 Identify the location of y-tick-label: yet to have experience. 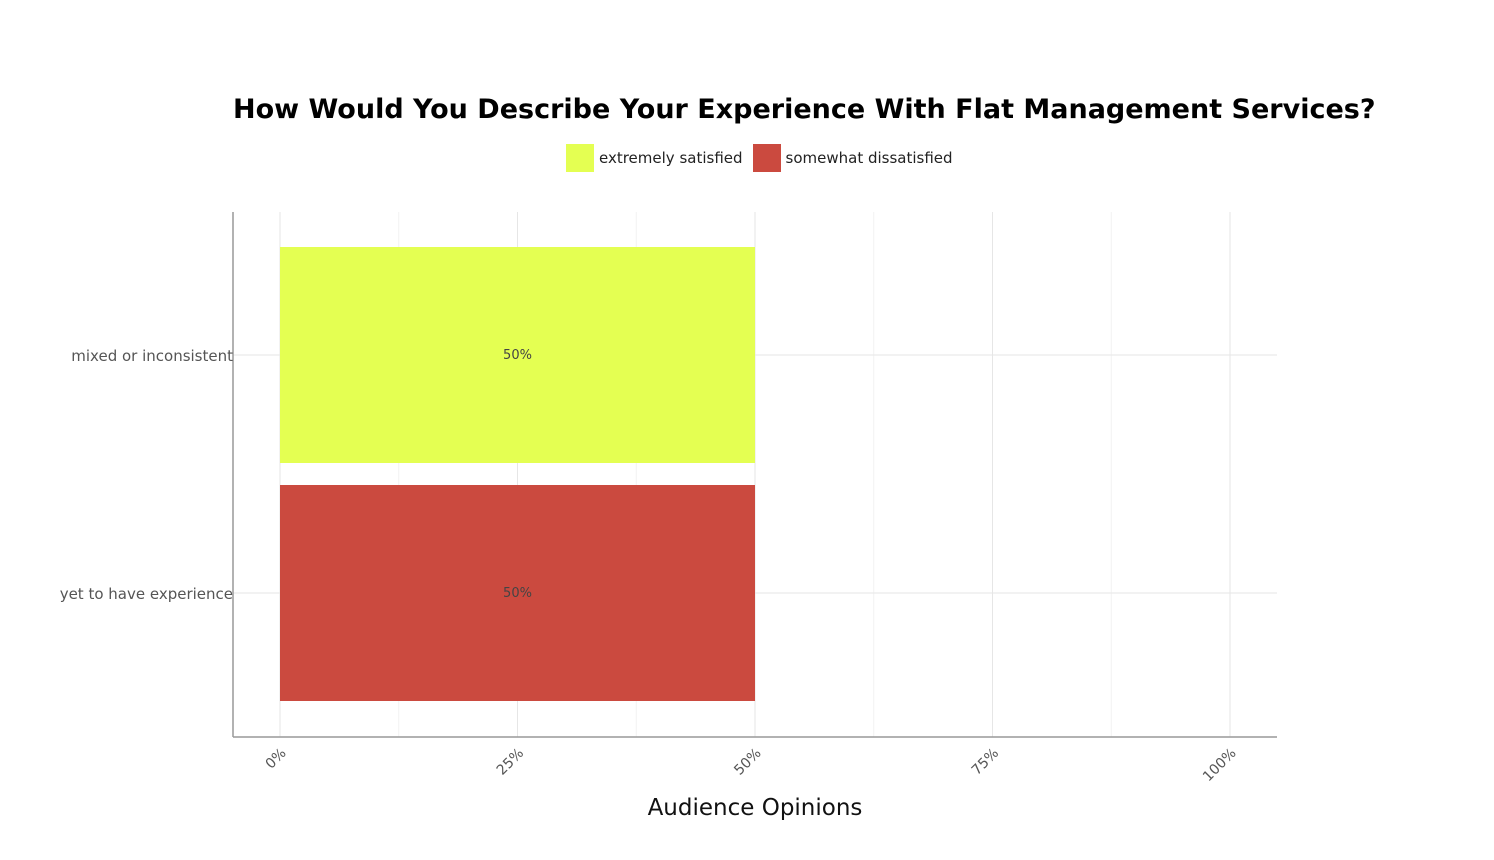
(146, 594).